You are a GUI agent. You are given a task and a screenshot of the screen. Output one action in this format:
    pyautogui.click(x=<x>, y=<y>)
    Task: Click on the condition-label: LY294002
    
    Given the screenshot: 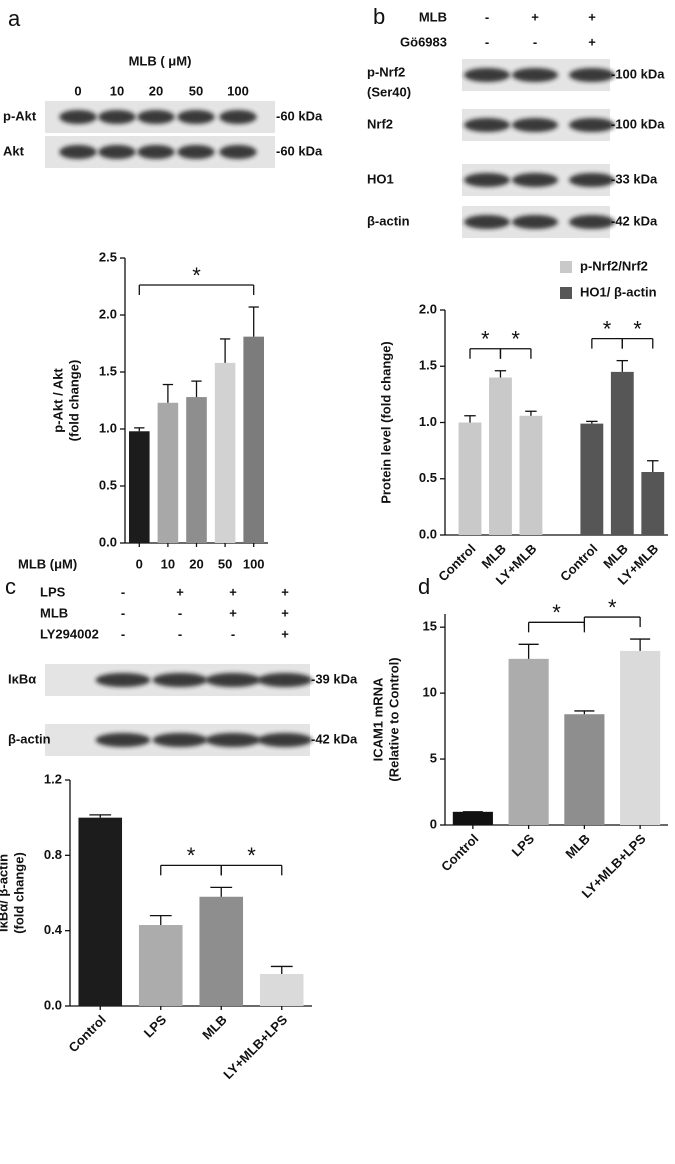 What is the action you would take?
    pyautogui.click(x=69, y=633)
    